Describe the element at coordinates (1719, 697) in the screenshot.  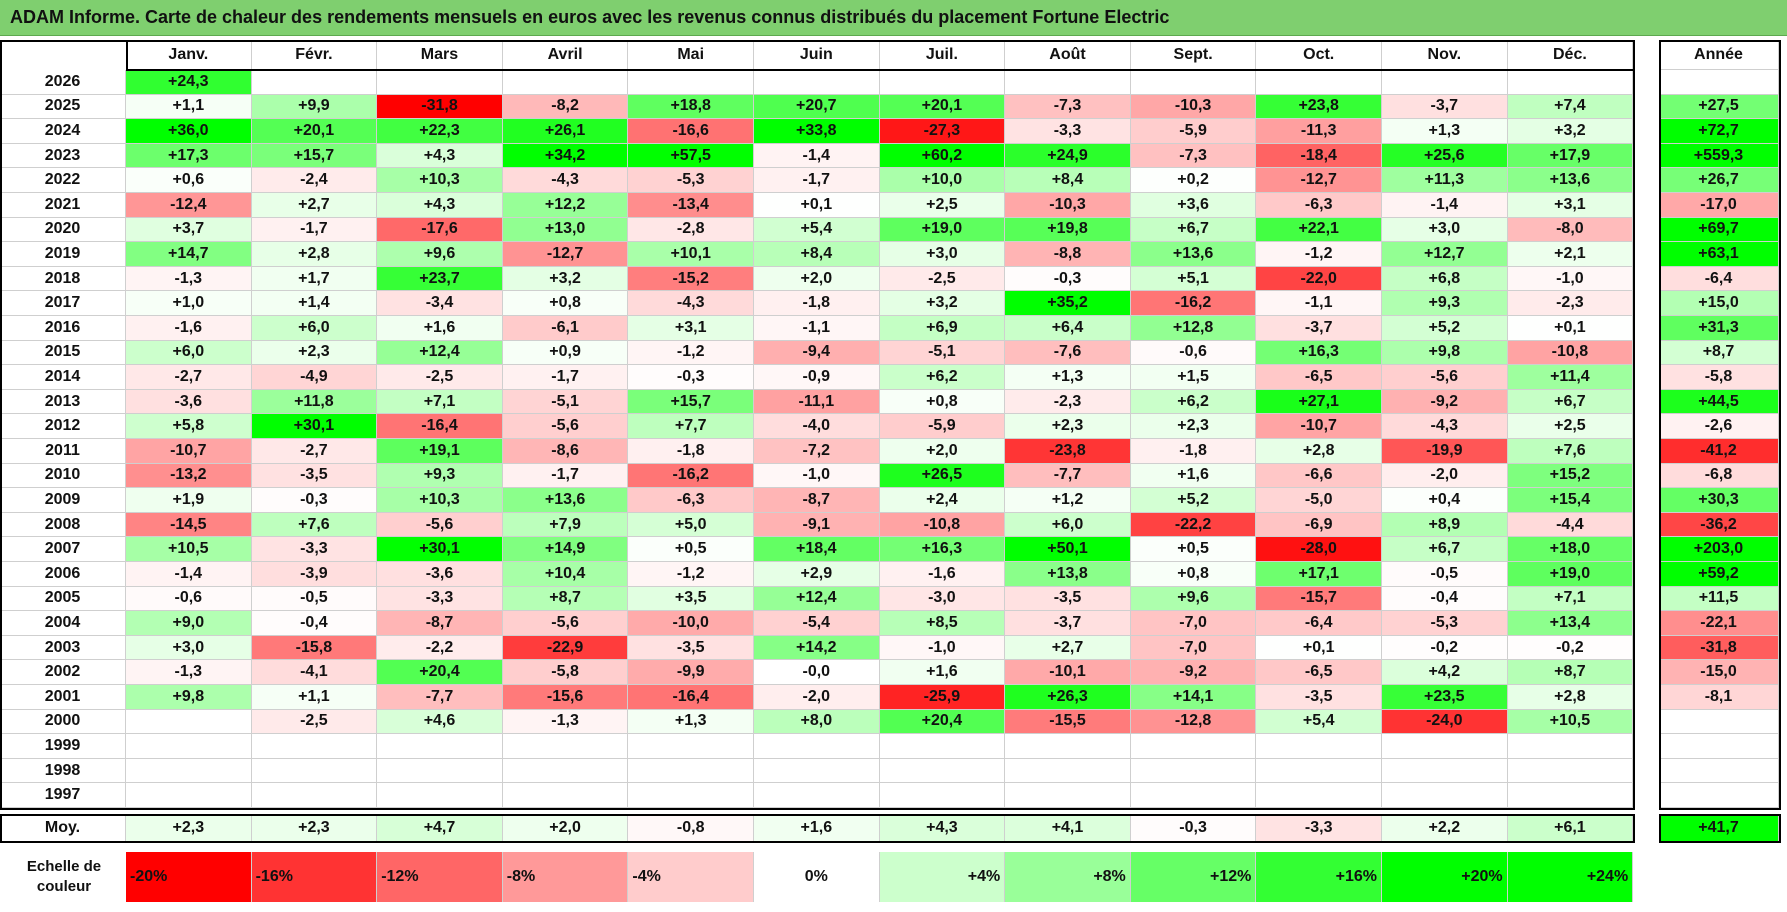
I see `annual-cell: -8,1` at that location.